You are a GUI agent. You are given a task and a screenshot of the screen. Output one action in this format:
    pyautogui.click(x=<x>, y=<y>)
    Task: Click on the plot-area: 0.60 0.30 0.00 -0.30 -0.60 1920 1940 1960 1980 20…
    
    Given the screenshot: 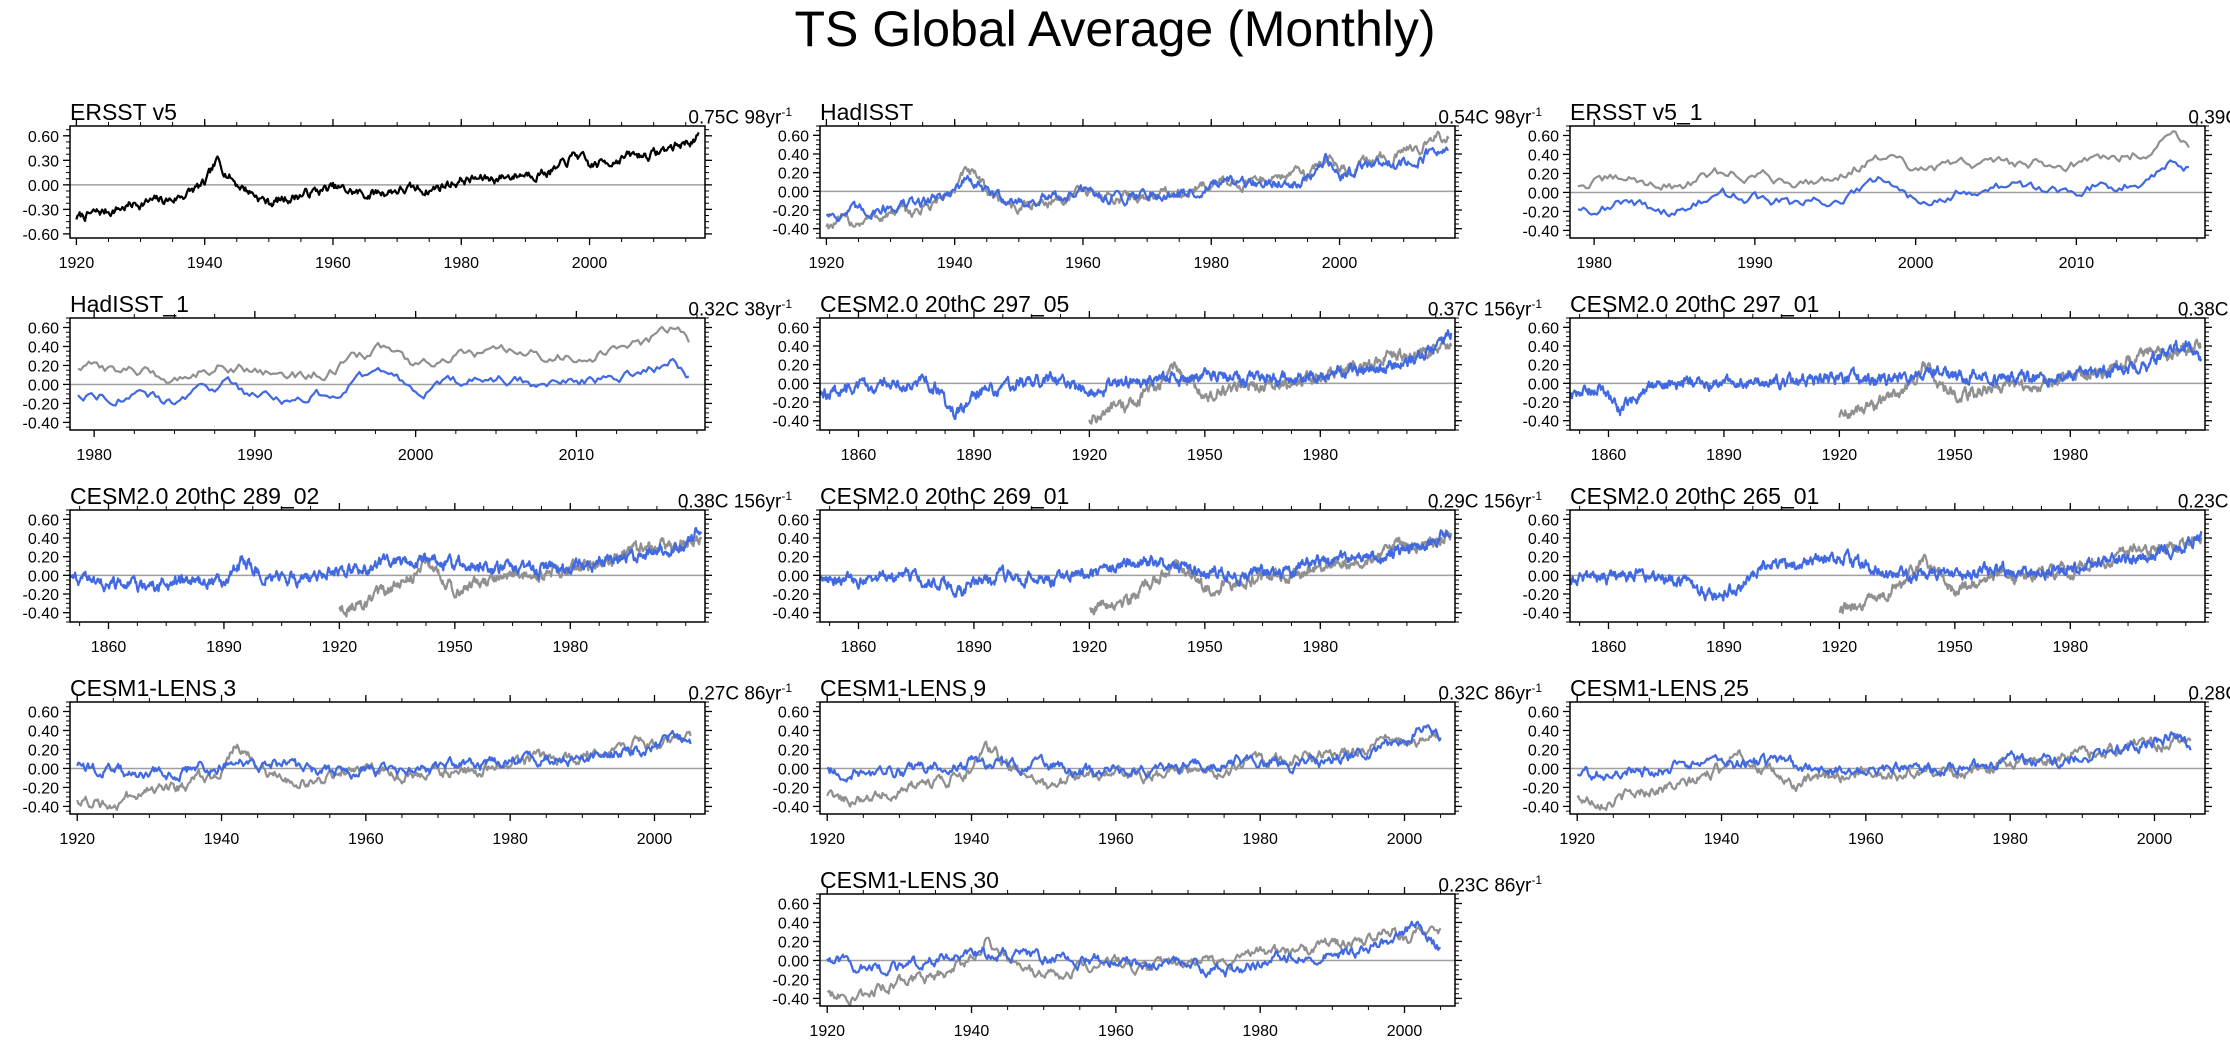 What is the action you would take?
    pyautogui.click(x=367, y=195)
    